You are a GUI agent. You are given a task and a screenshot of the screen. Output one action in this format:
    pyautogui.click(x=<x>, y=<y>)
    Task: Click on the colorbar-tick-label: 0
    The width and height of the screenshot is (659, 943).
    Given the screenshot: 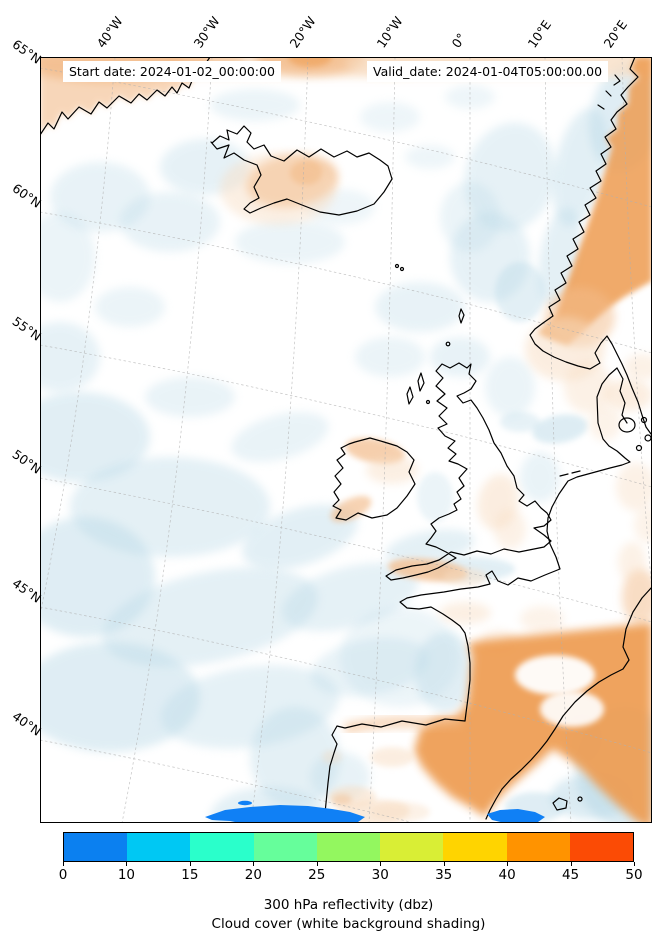 What is the action you would take?
    pyautogui.click(x=63, y=875)
    